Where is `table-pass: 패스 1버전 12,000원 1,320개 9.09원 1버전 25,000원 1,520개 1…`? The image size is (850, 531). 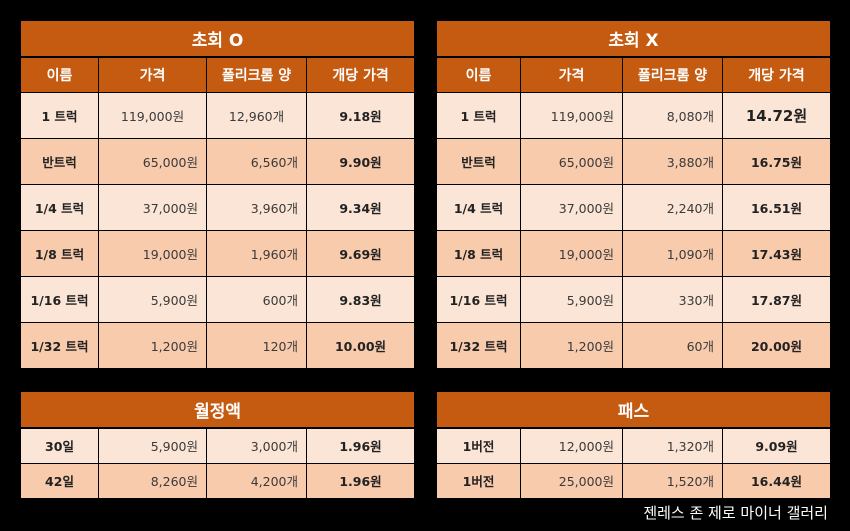 table-pass: 패스 1버전 12,000원 1,320개 9.09원 1버전 25,000원 1,520개 1… is located at coordinates (633, 445).